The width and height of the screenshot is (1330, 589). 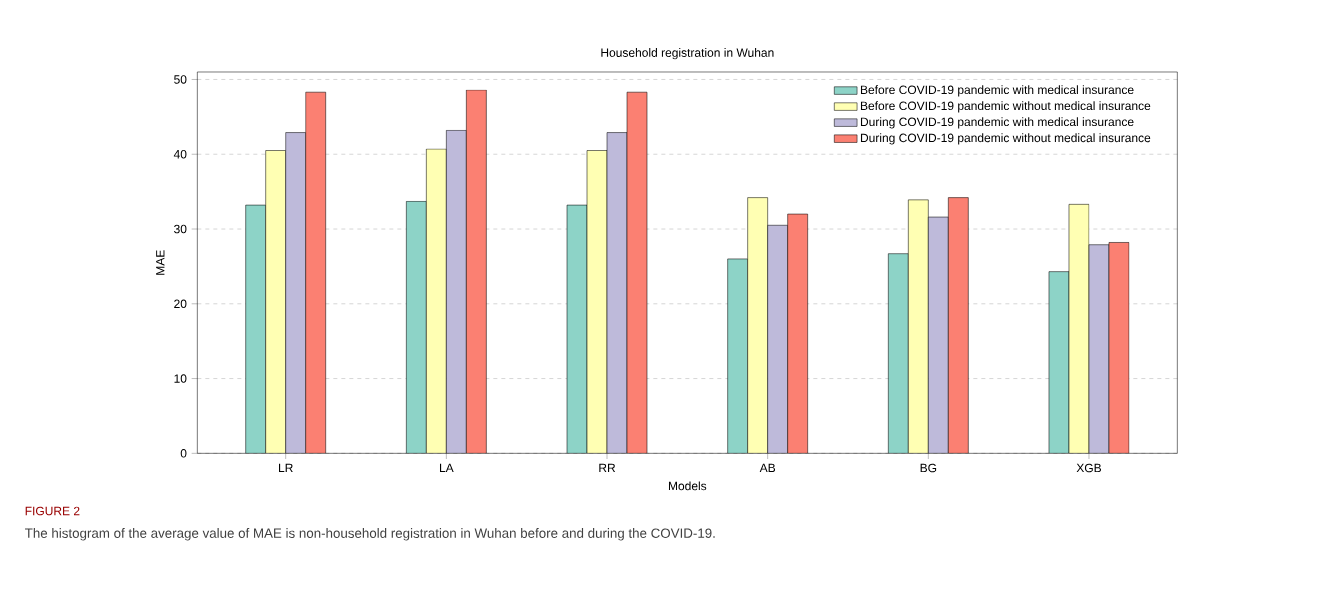 What do you see at coordinates (286, 467) in the screenshot?
I see `x-tick-label: LR` at bounding box center [286, 467].